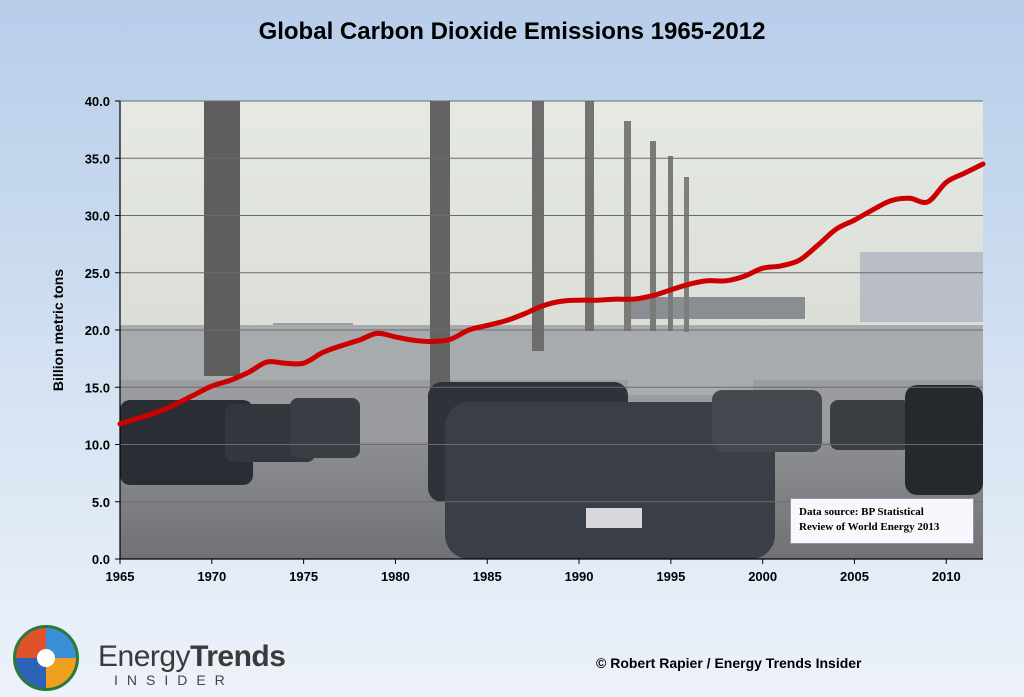 The height and width of the screenshot is (697, 1024). What do you see at coordinates (97, 273) in the screenshot?
I see `y-tick-label: 25.0` at bounding box center [97, 273].